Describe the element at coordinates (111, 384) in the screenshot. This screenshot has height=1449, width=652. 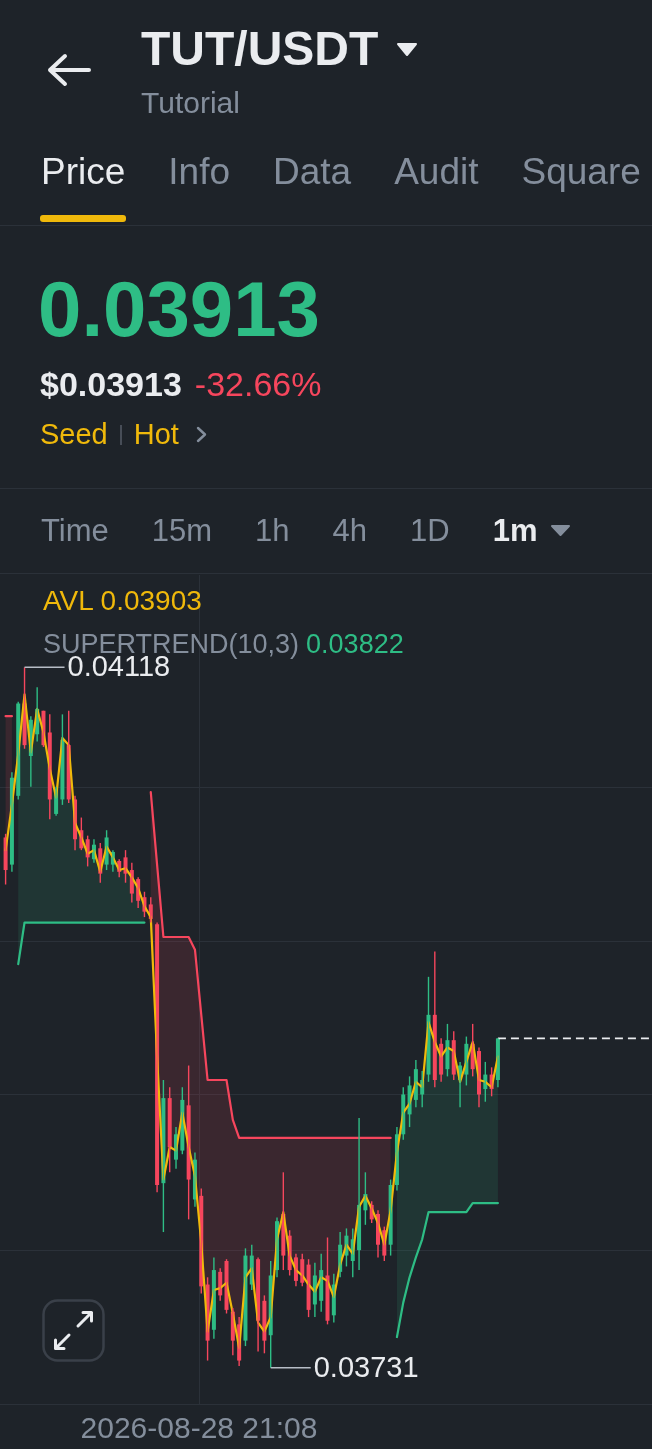
I see `text: $0.03913` at that location.